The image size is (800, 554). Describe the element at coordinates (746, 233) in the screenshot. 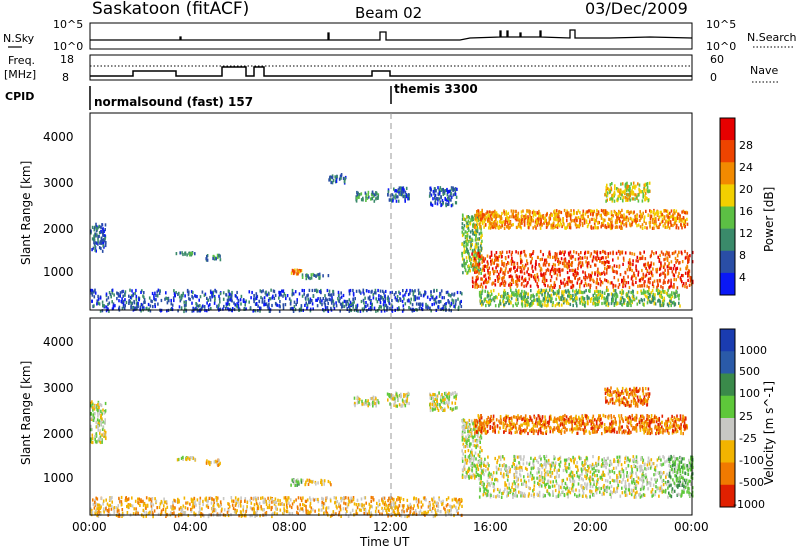

I see `power-cb-tick-12: 12` at that location.